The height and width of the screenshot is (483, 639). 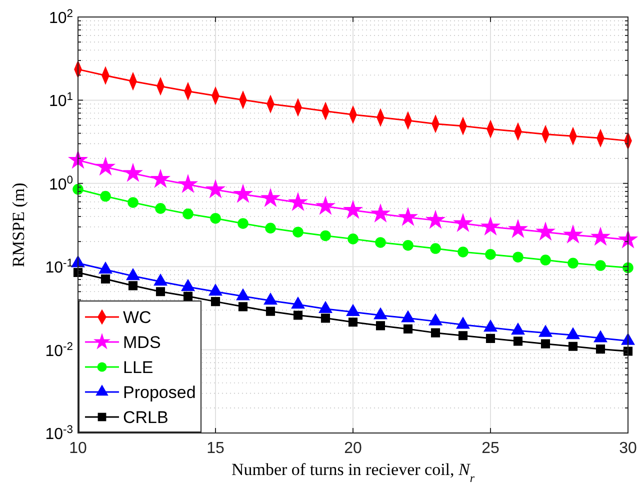 What do you see at coordinates (18, 225) in the screenshot?
I see `y-axis-title: RMSPE (m)` at bounding box center [18, 225].